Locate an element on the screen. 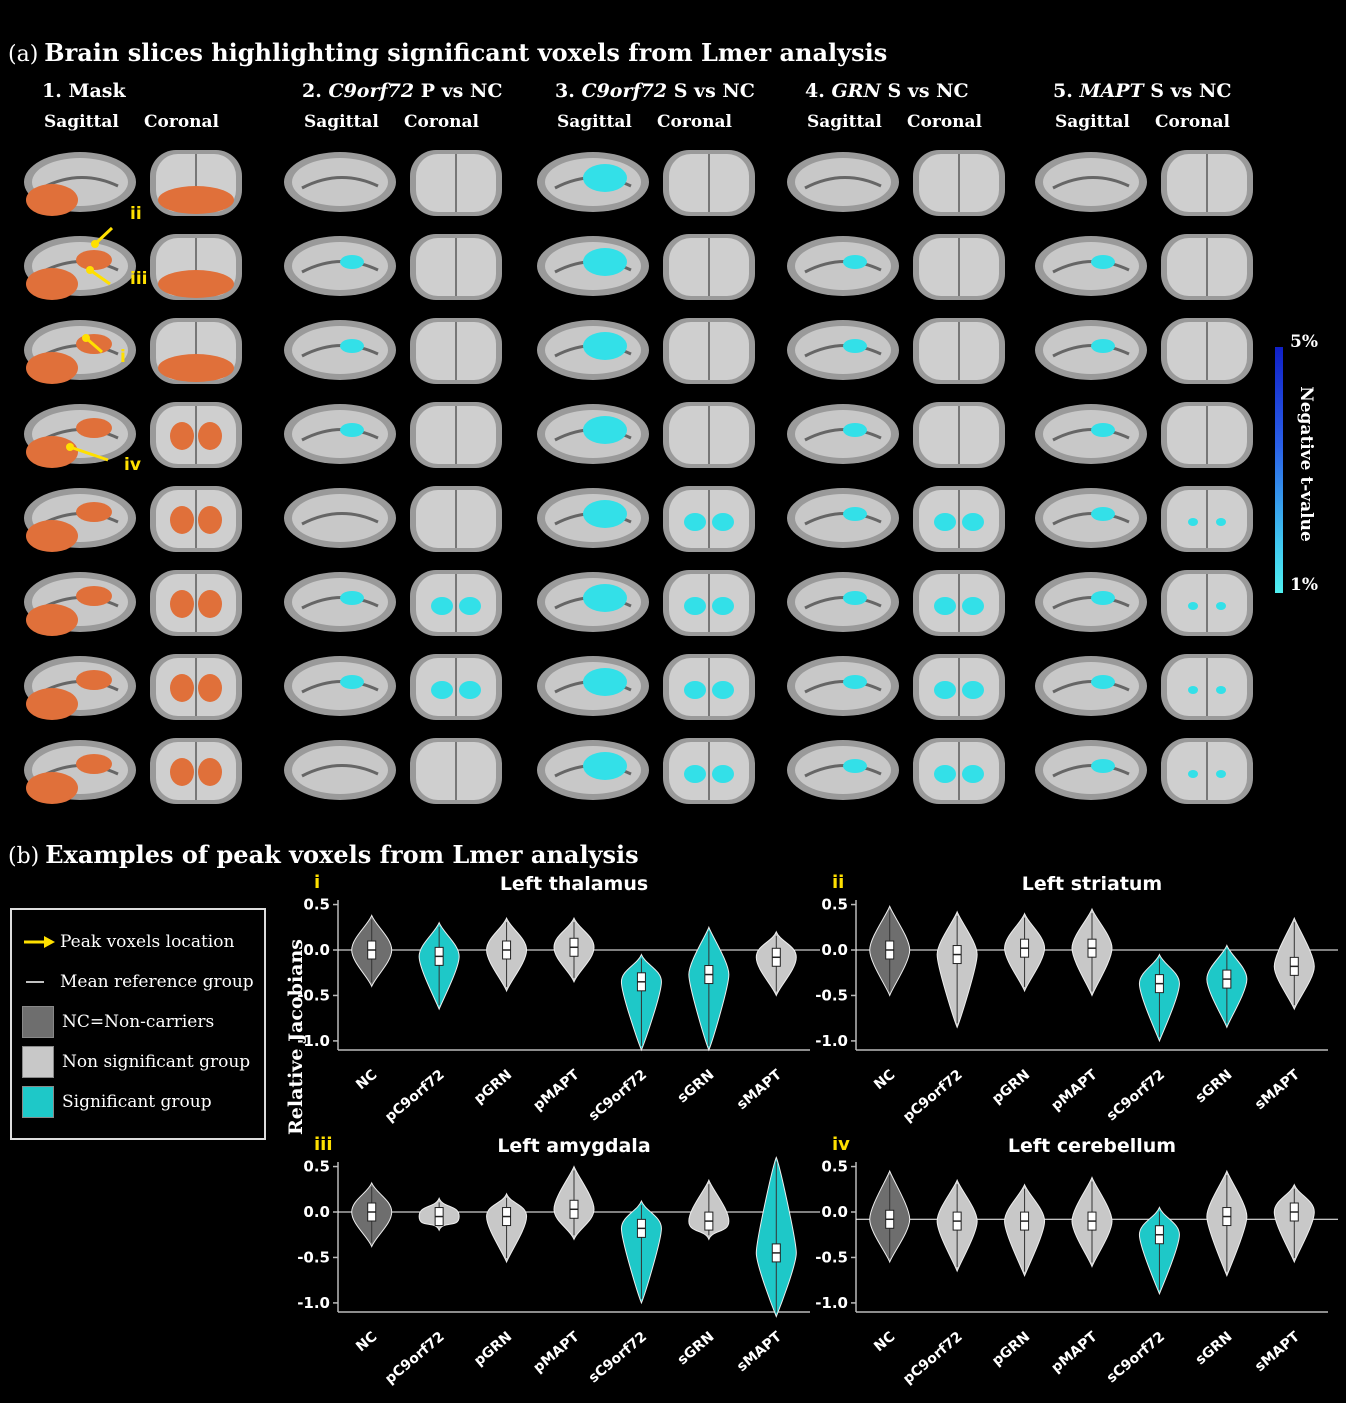  column-header-3: 3. C9orf72 S vs NC is located at coordinates (655, 91).